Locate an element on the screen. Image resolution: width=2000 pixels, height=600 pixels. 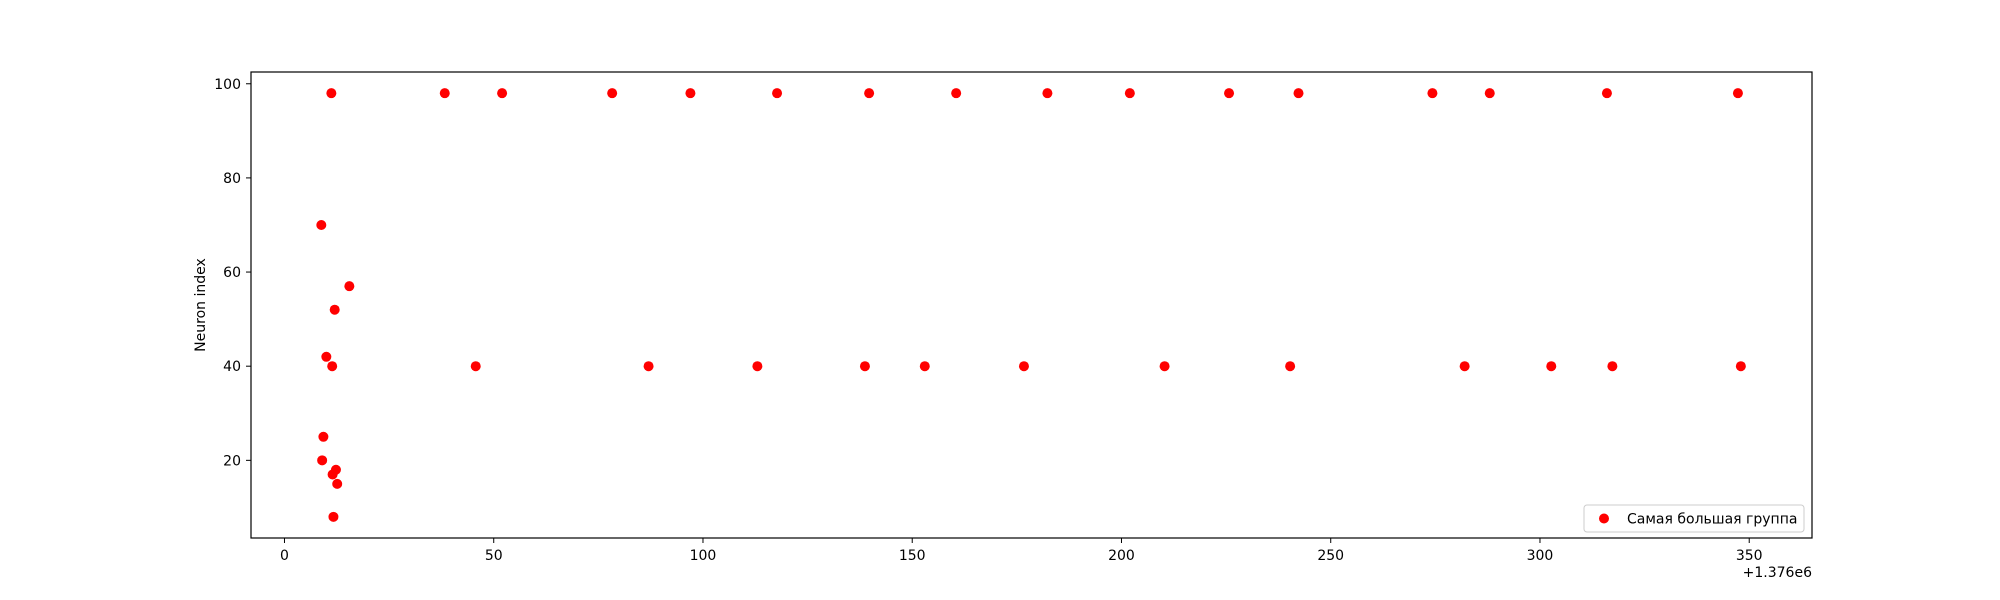
y-tick-label: 60 is located at coordinates (232, 273).